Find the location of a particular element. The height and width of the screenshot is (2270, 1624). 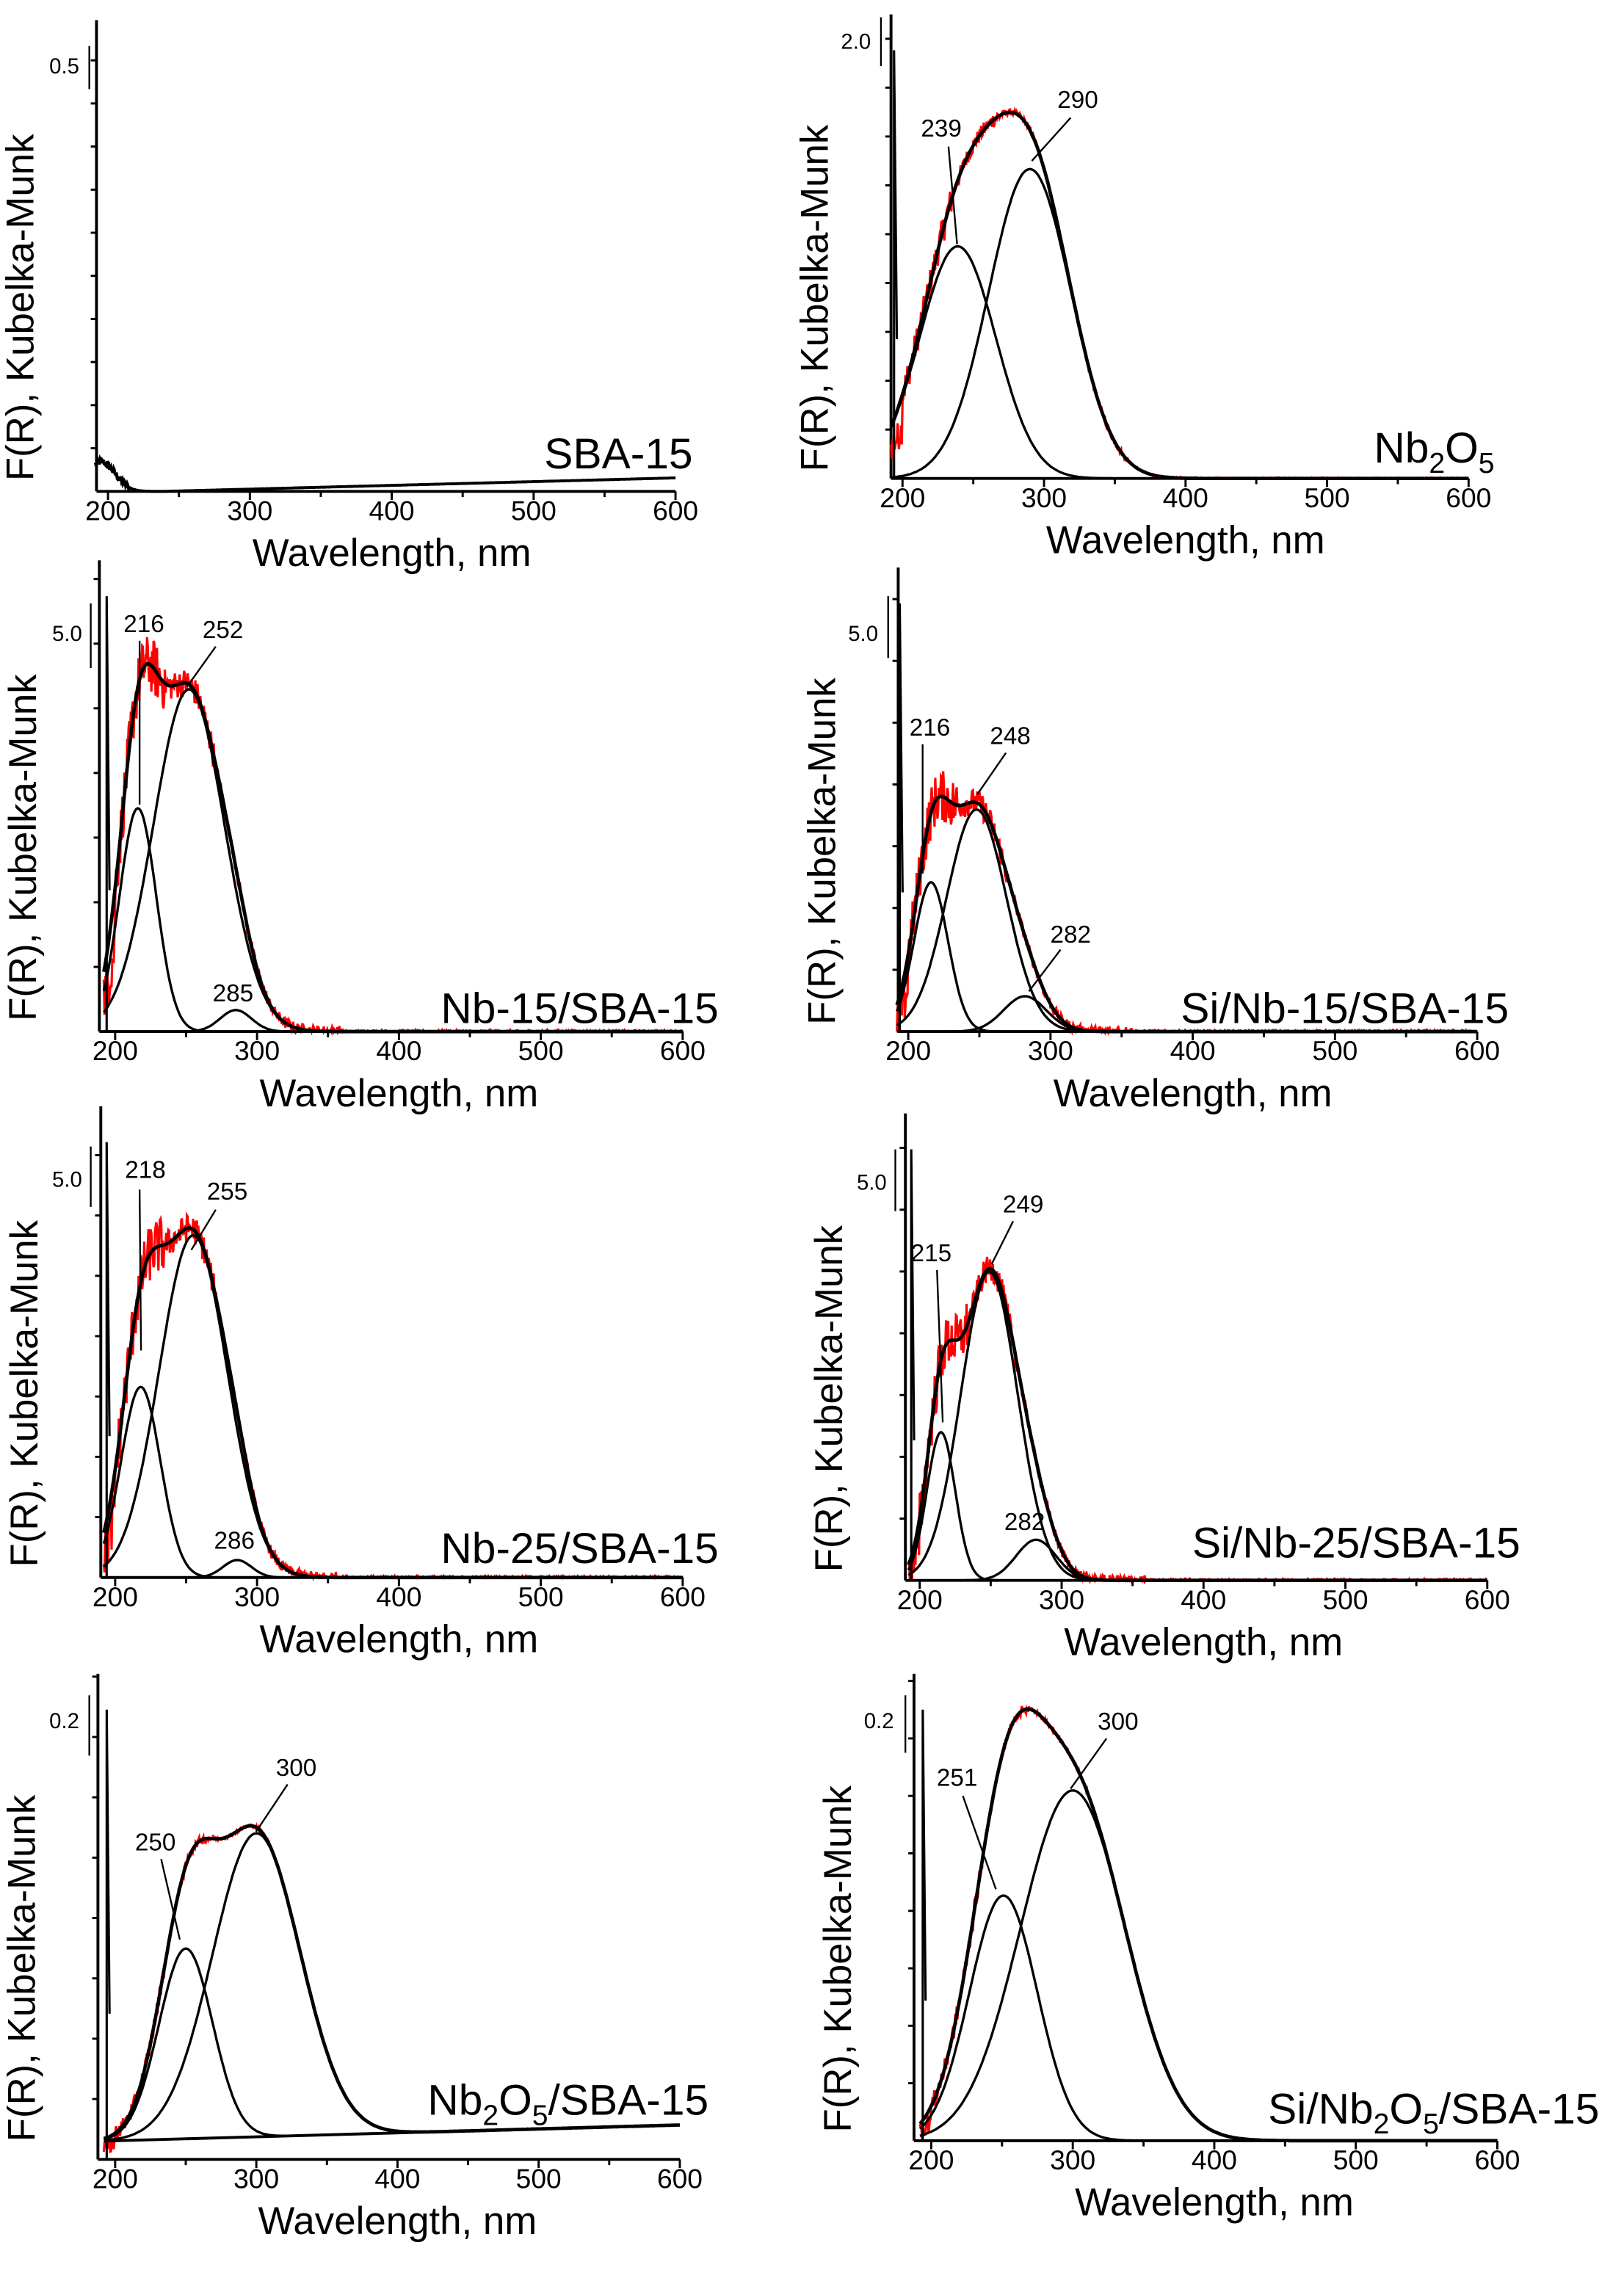

sample-label-part: Si/Nb-15/SBA-15 is located at coordinates (1345, 1008).